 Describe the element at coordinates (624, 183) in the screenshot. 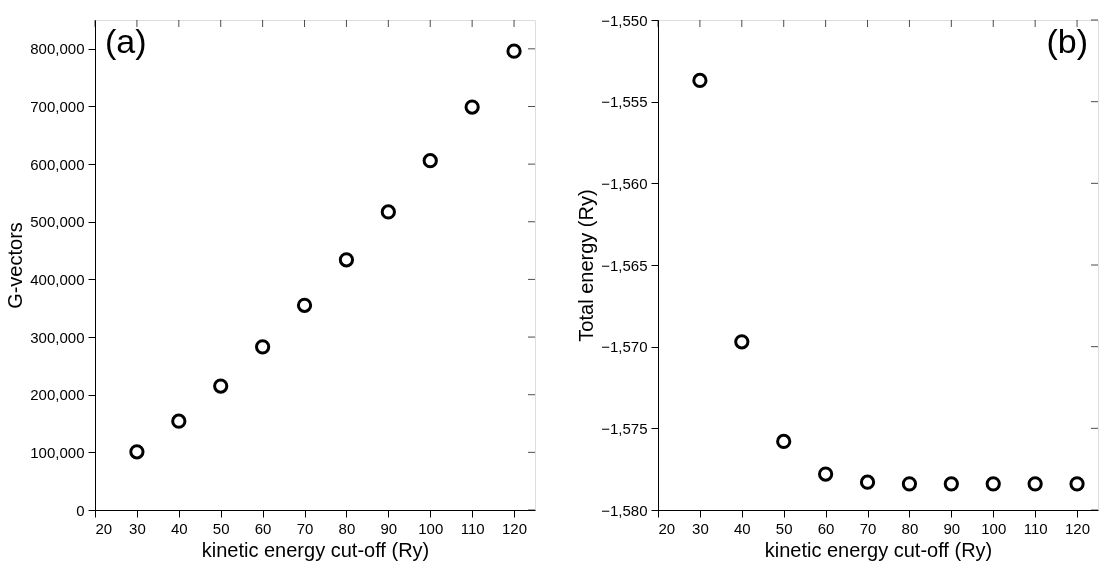

I see `y-tick-label: −1,560` at that location.